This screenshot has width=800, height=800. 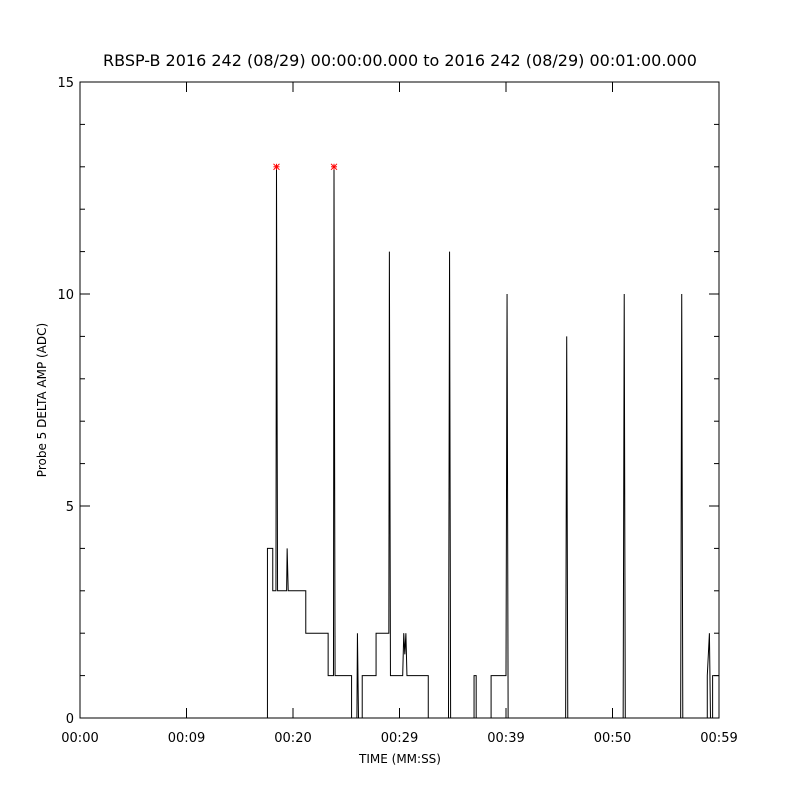 What do you see at coordinates (186, 738) in the screenshot?
I see `x-tick-label: 00:09` at bounding box center [186, 738].